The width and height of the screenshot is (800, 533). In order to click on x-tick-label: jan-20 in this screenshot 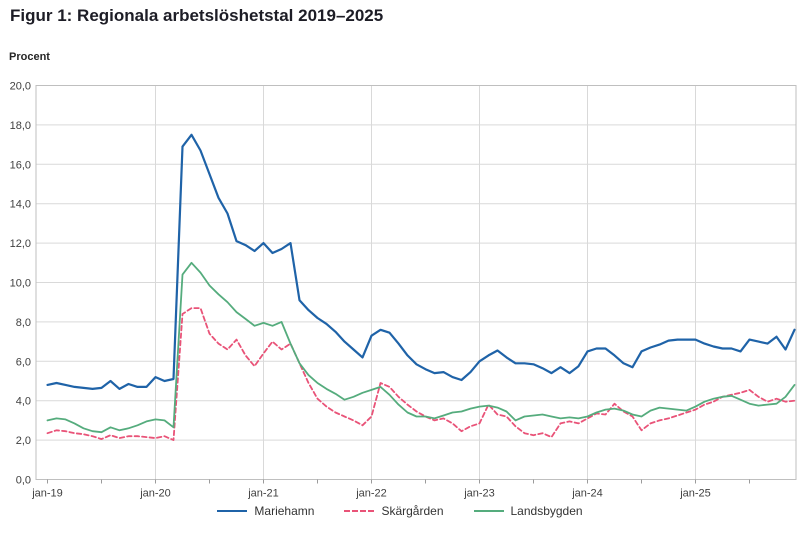, I will do `click(155, 494)`.